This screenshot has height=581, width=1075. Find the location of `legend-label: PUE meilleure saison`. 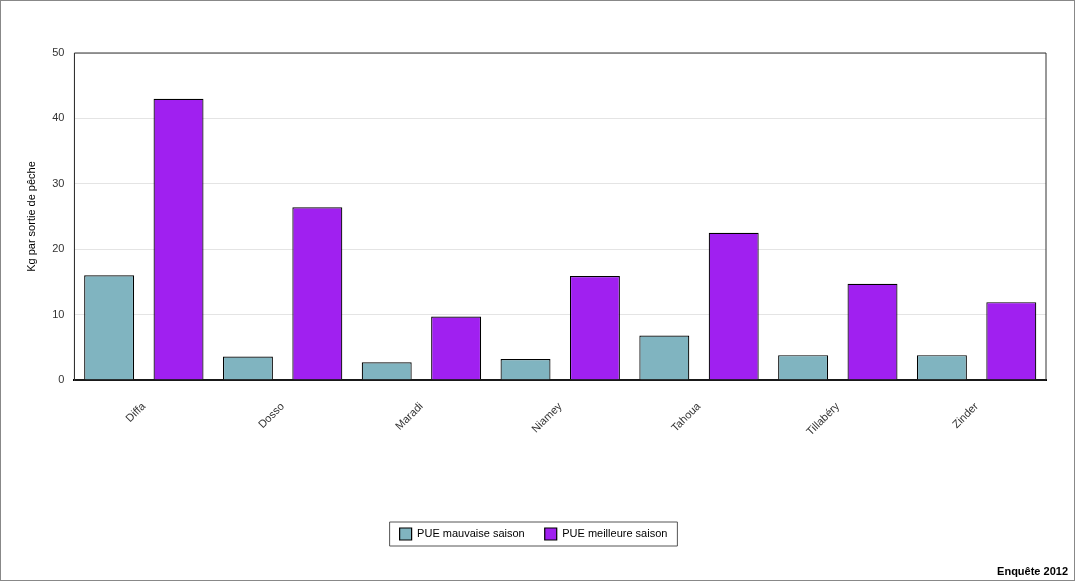

legend-label: PUE meilleure saison is located at coordinates (615, 533).